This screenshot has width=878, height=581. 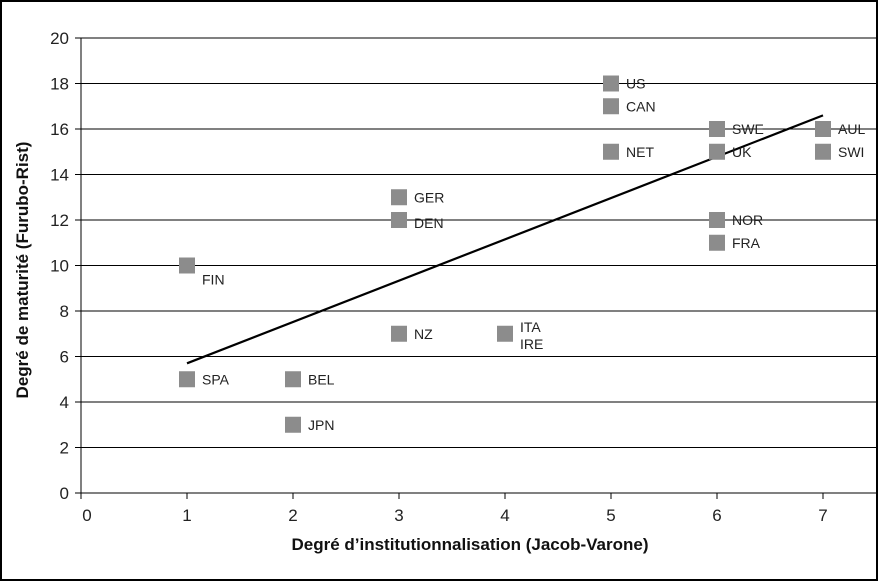 What do you see at coordinates (321, 425) in the screenshot?
I see `point-label: JPN` at bounding box center [321, 425].